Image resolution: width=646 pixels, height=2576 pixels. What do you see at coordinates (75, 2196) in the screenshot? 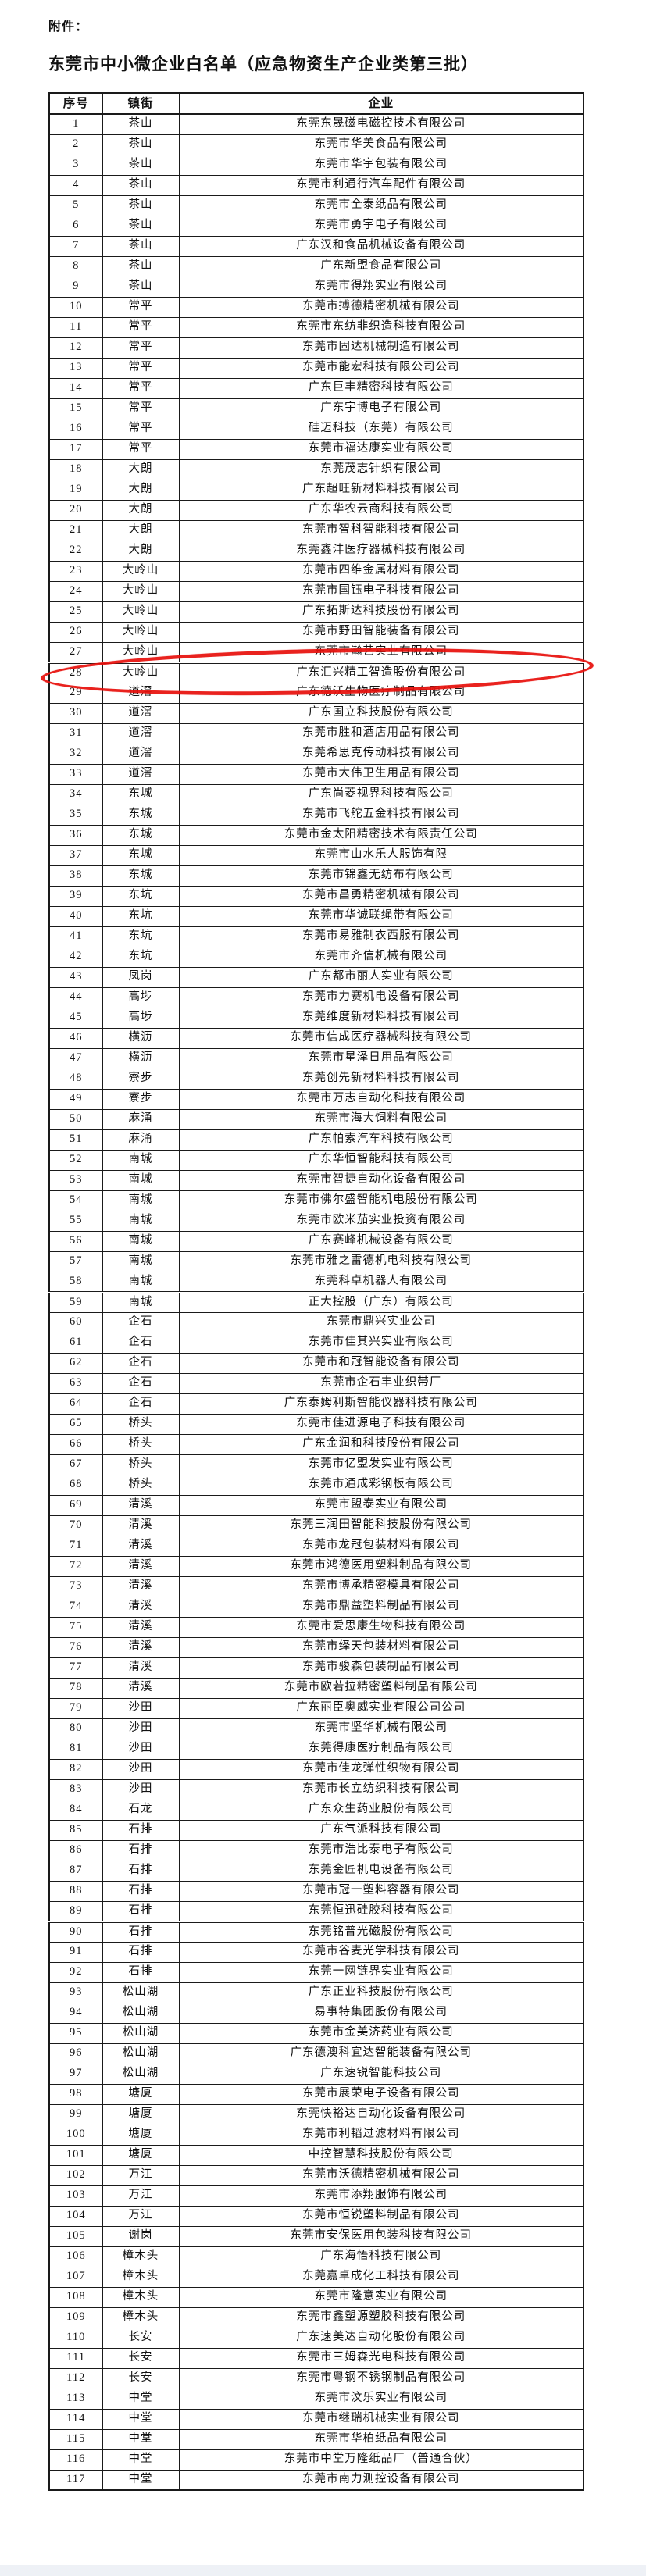
I see `row-no-cell: 103` at bounding box center [75, 2196].